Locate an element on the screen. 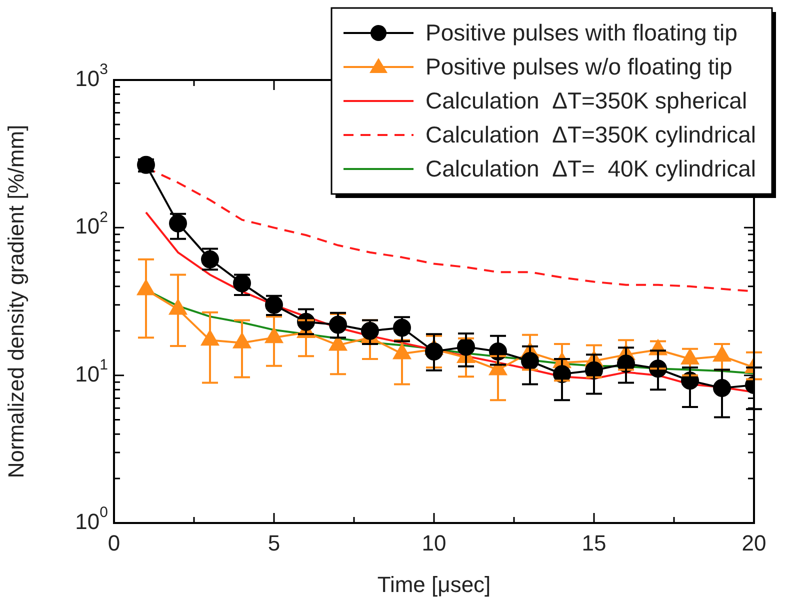  x-tick-label: 20 is located at coordinates (754, 543).